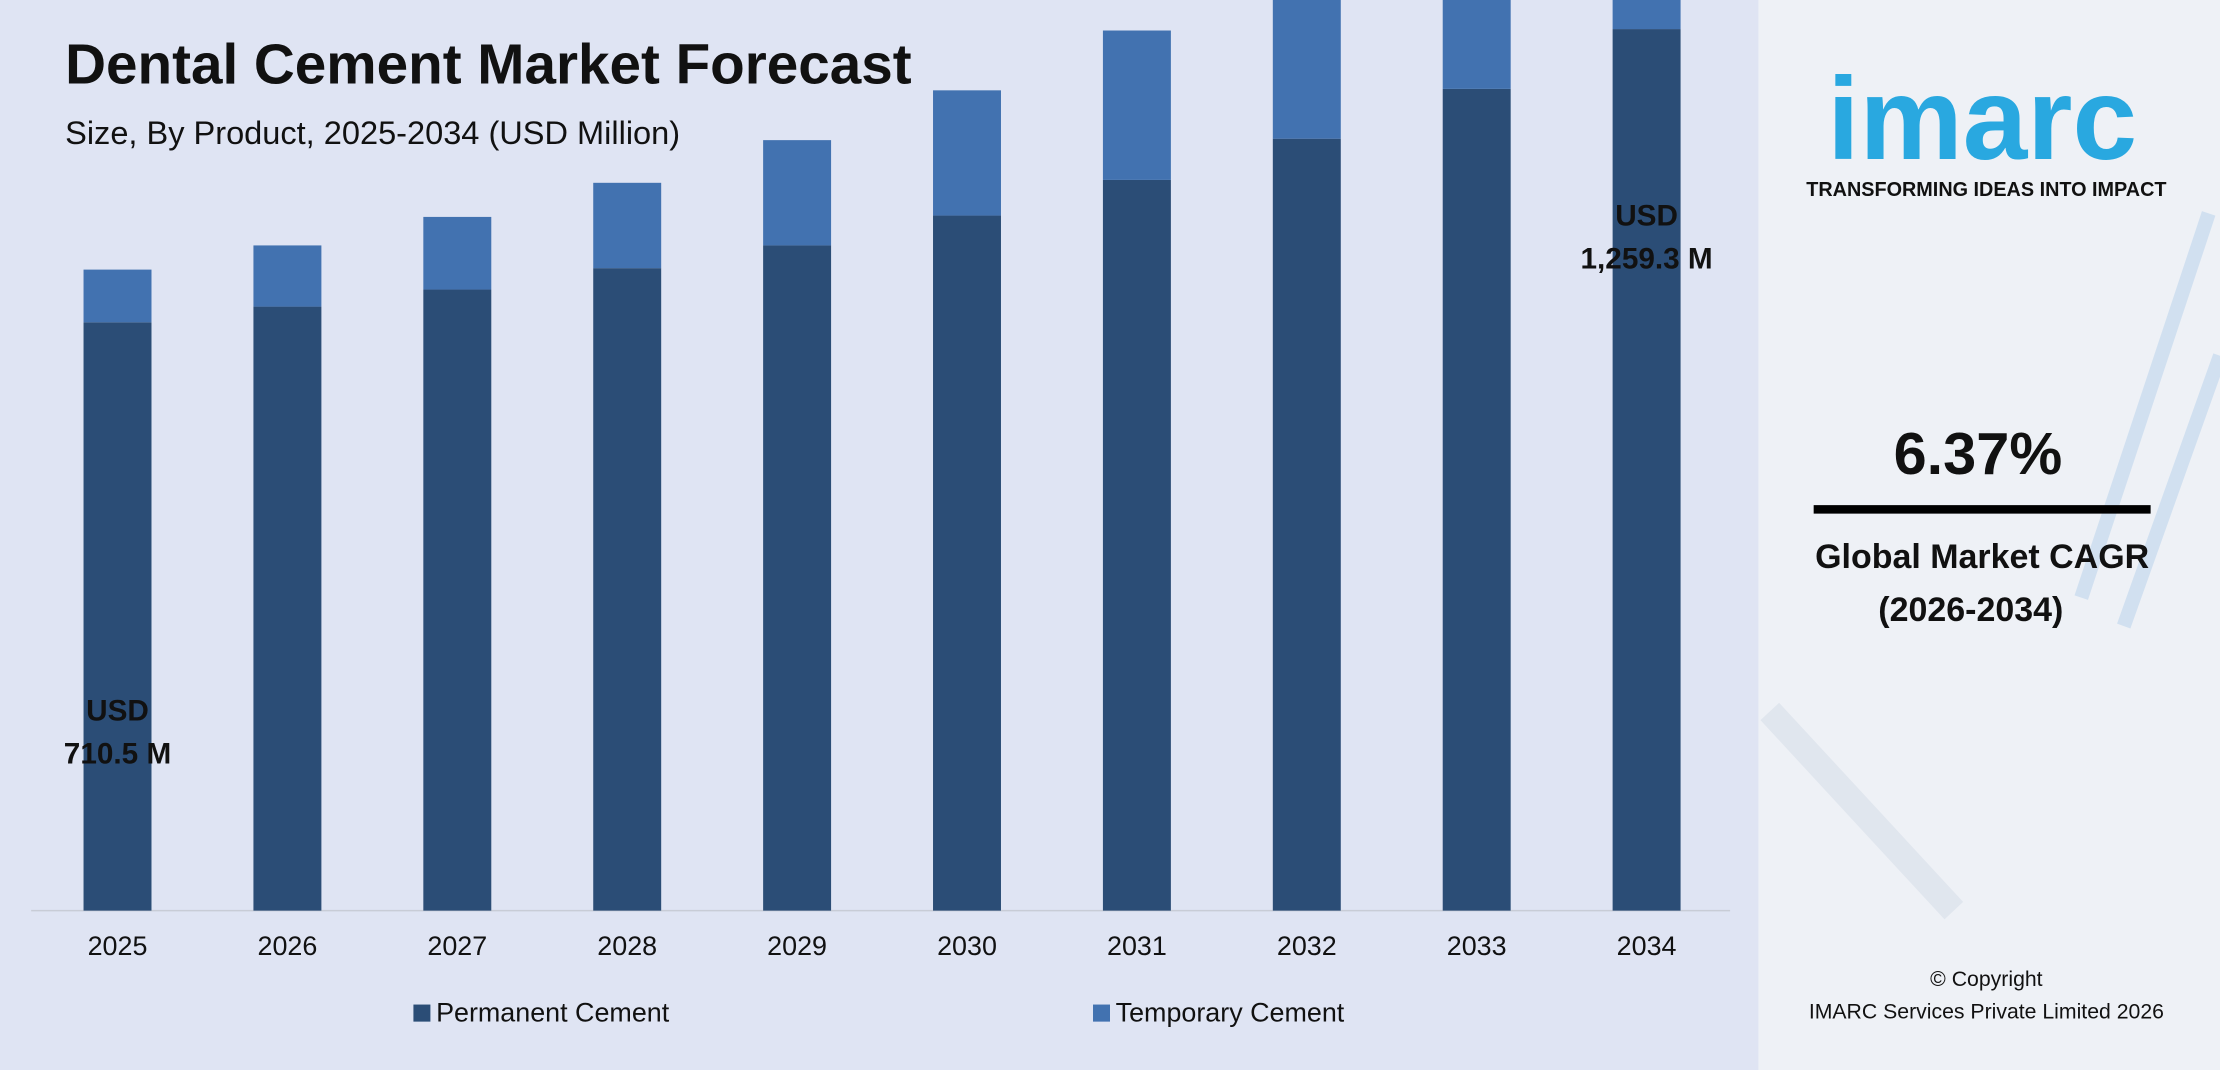  I want to click on x-tick-label: 2028, so click(627, 946).